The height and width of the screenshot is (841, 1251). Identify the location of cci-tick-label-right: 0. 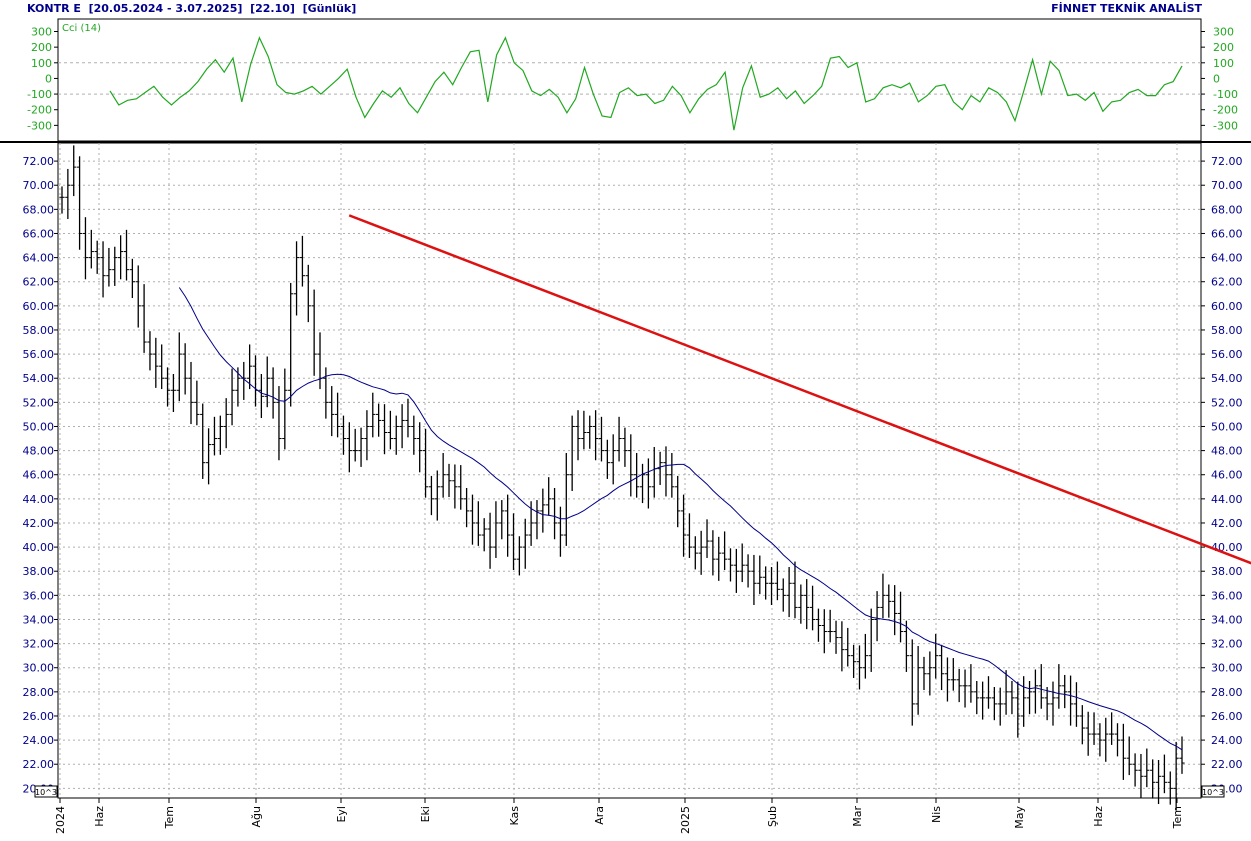
(1216, 78).